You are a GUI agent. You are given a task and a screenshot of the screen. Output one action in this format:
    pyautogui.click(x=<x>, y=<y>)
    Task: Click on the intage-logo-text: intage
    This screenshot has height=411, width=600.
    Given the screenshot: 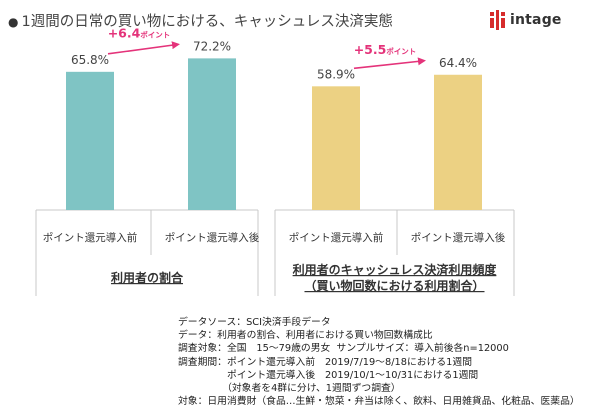 What is the action you would take?
    pyautogui.click(x=536, y=20)
    